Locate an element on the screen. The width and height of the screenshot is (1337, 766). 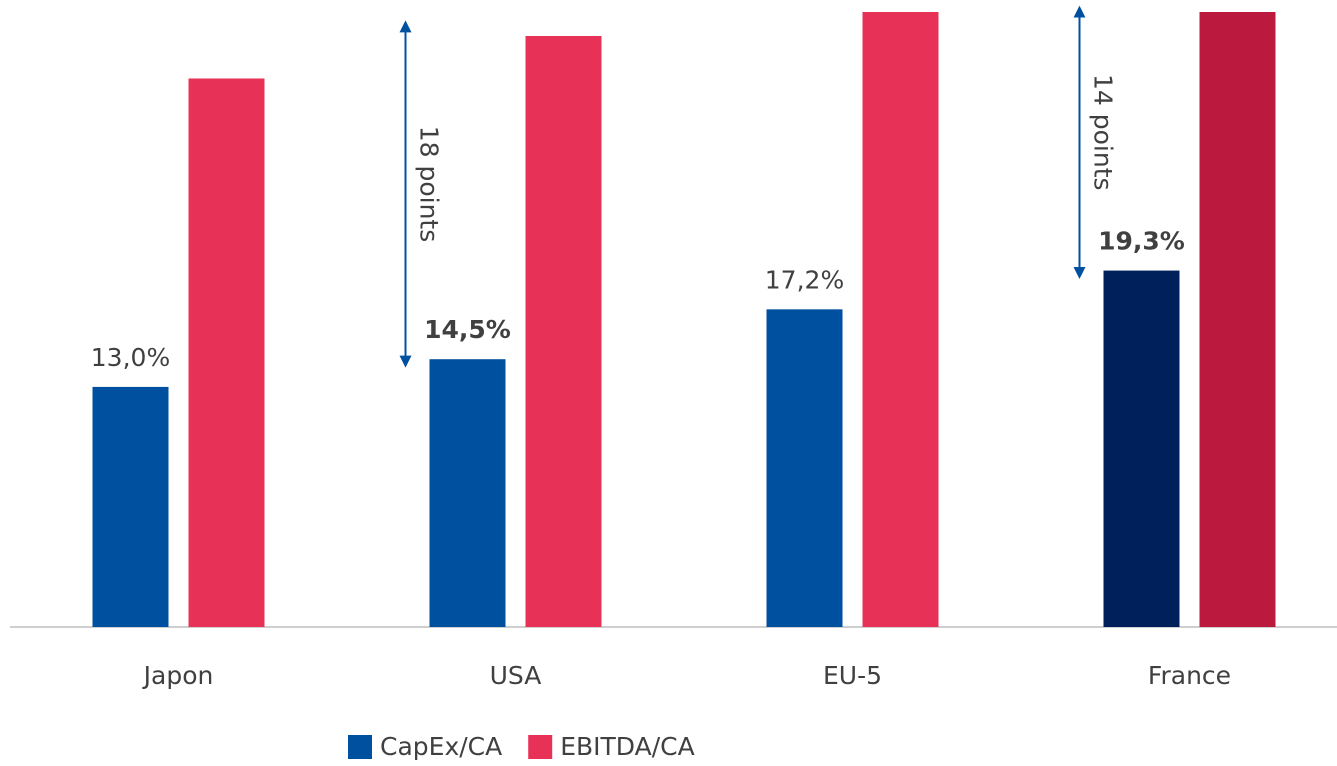
data-label: 19,3% is located at coordinates (1141, 241).